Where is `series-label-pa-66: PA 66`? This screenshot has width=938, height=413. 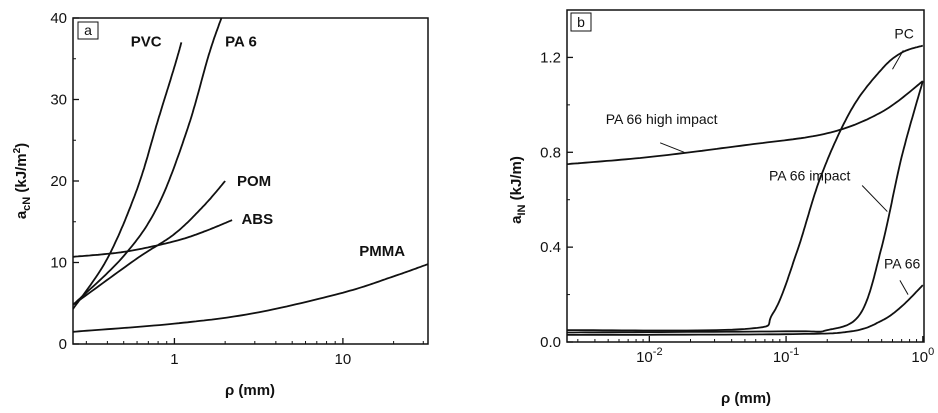 series-label-pa-66: PA 66 is located at coordinates (902, 263).